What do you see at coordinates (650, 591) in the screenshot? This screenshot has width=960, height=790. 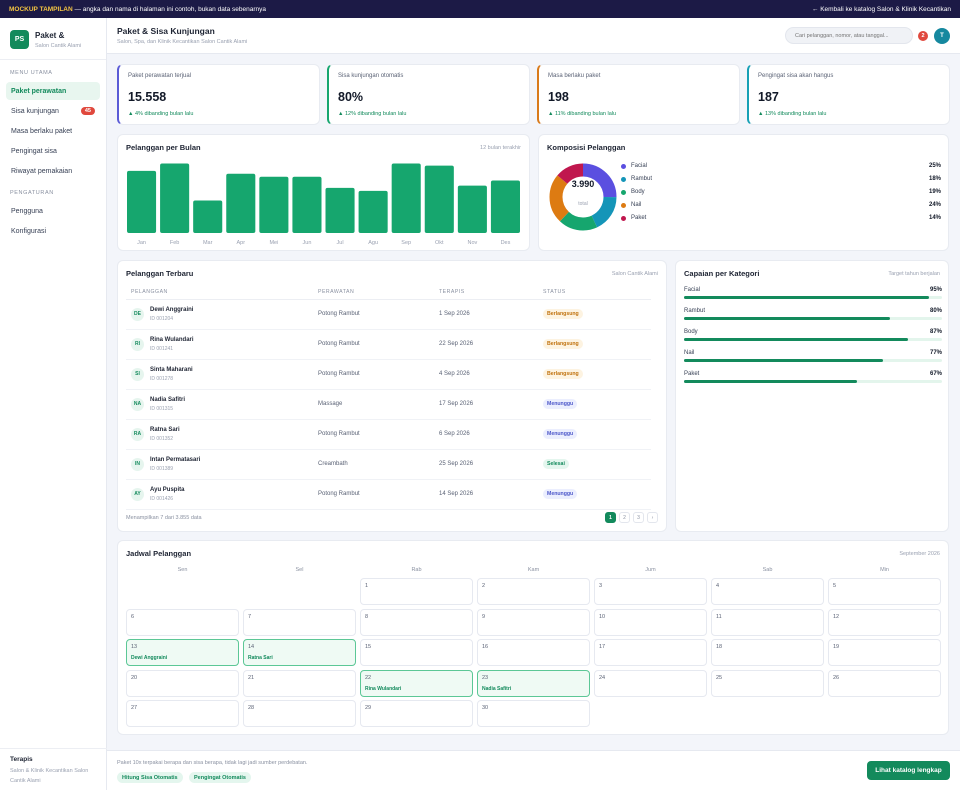 I see `calendar-day-3: 3` at bounding box center [650, 591].